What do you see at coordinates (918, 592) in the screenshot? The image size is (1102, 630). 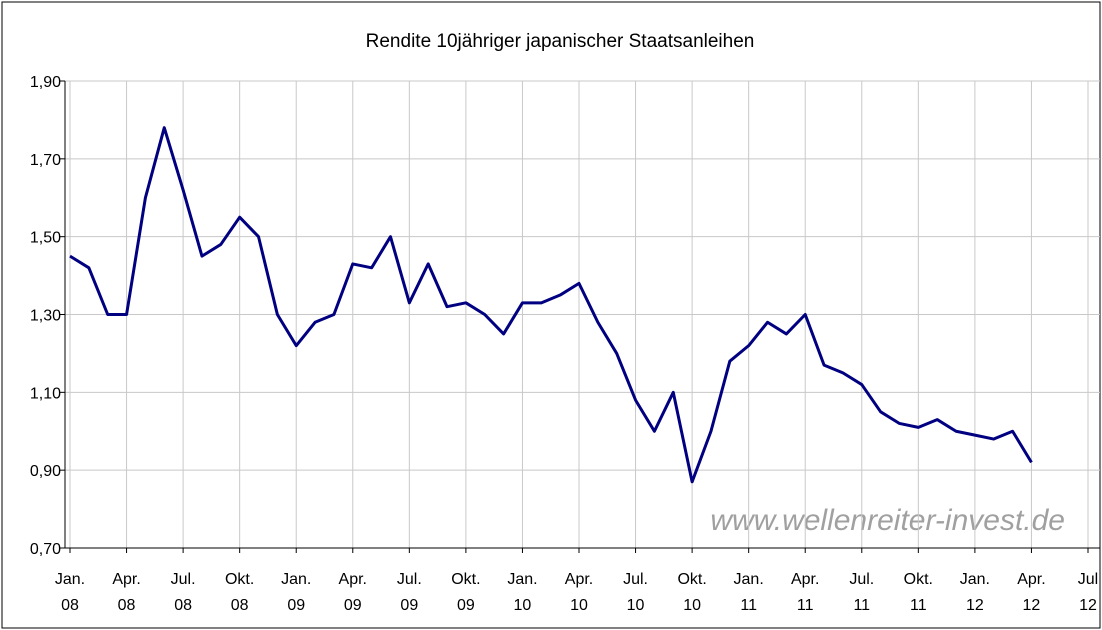 I see `x-tick-label: Okt. 11` at bounding box center [918, 592].